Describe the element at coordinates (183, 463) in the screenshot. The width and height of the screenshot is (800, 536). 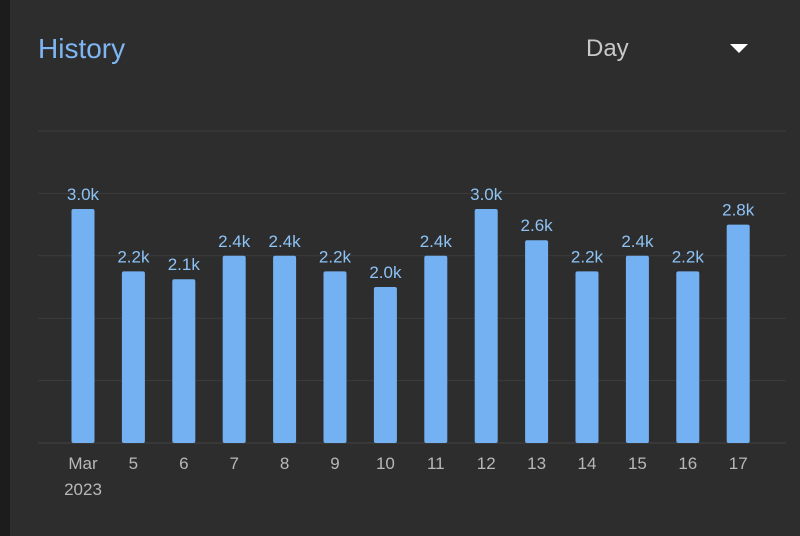
I see `x-tick-label: 6` at that location.